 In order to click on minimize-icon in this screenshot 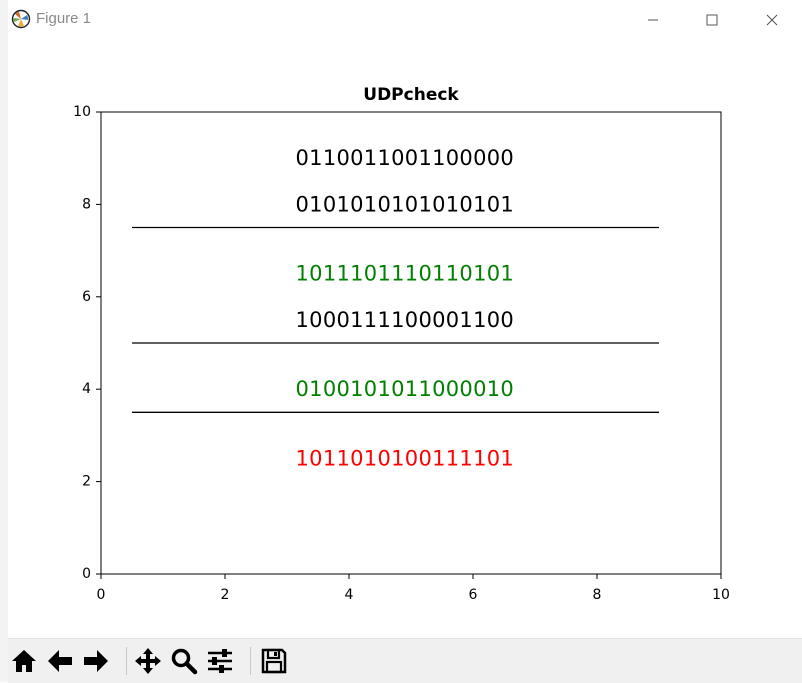, I will do `click(653, 20)`.